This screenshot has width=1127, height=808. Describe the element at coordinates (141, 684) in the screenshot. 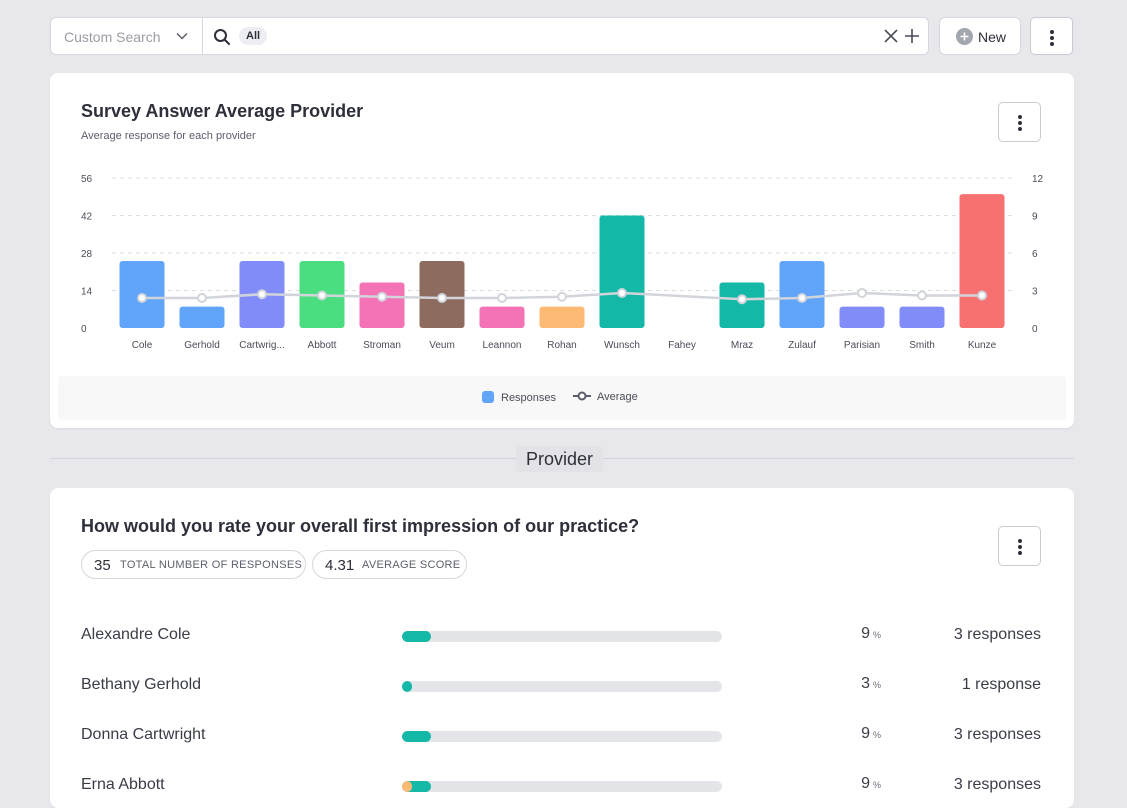

I see `provider-name: Bethany Gerhold` at that location.